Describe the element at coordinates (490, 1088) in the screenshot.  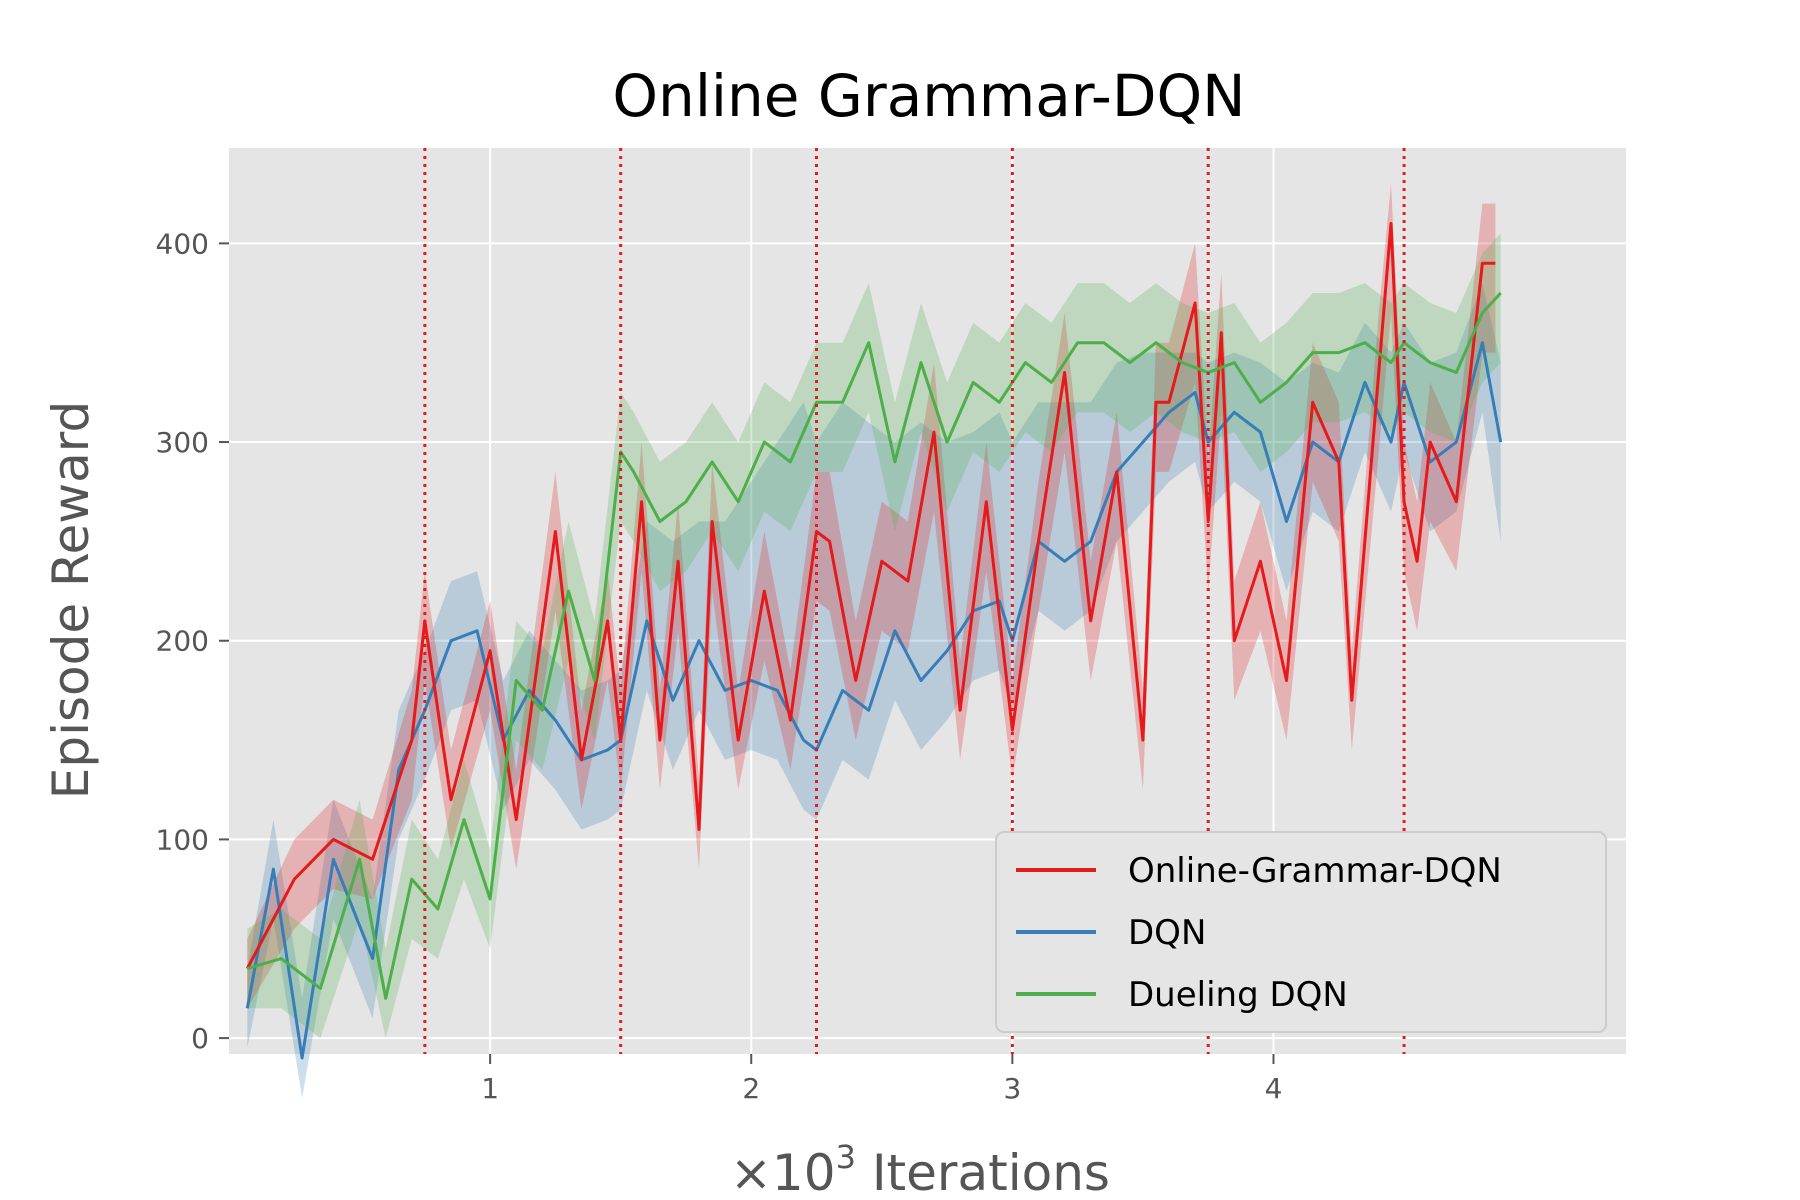
I see `x-tick-label: 1` at that location.